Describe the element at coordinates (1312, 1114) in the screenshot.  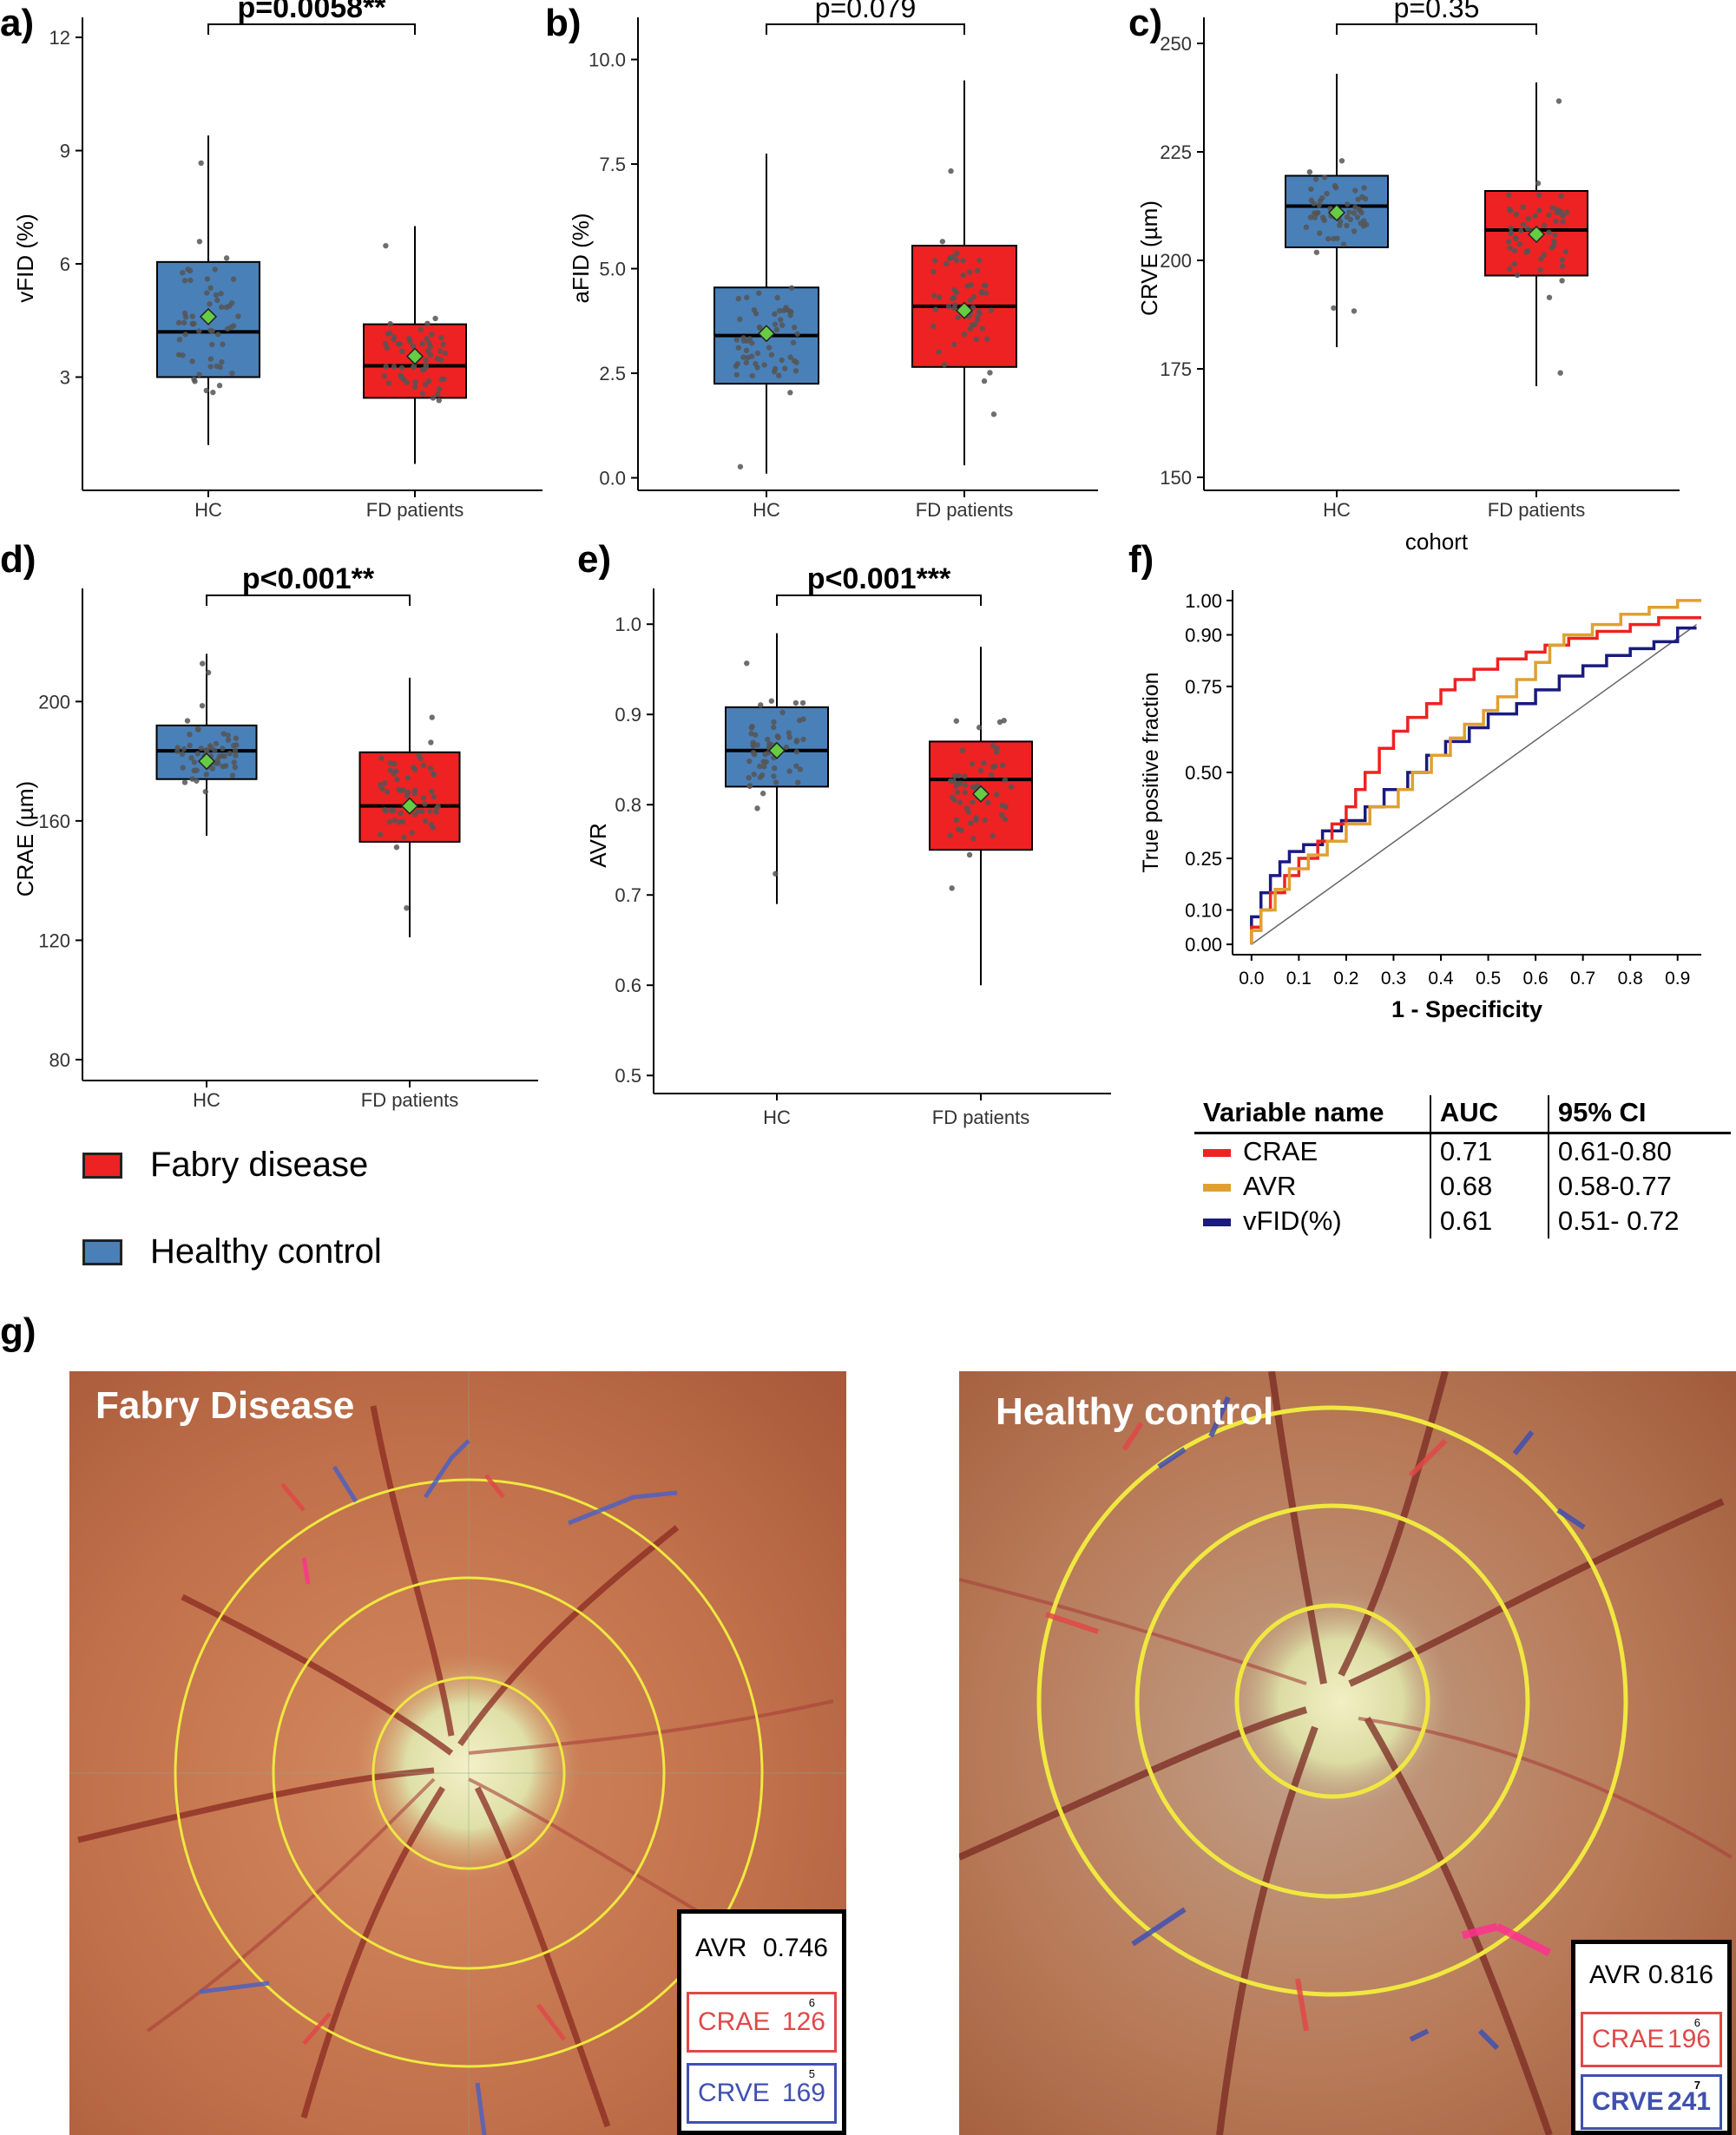
I see `table-header-variable: Variable name` at that location.